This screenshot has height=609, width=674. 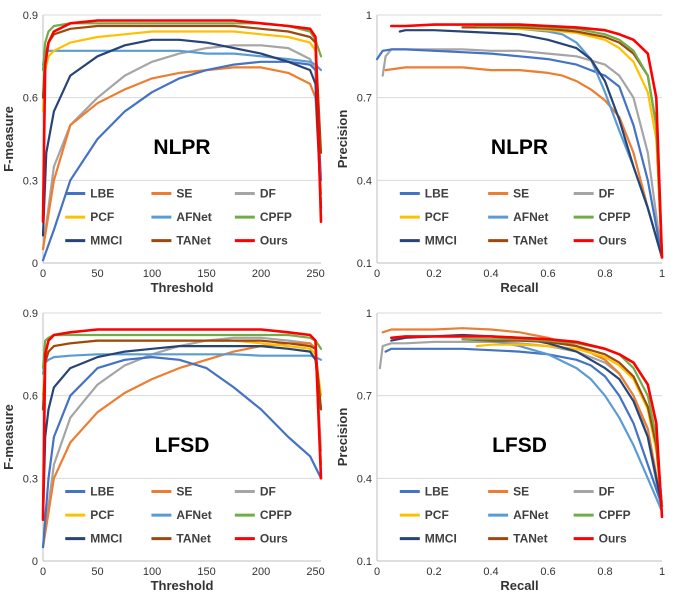 I want to click on y-tick-label: 1, so click(x=369, y=16).